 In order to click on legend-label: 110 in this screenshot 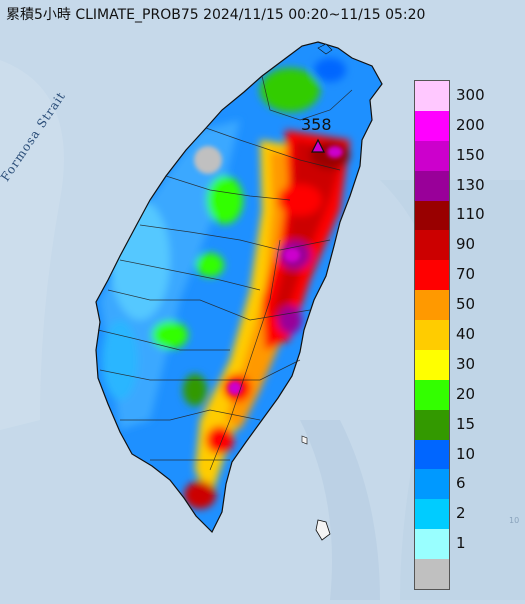, I will do `click(470, 214)`.